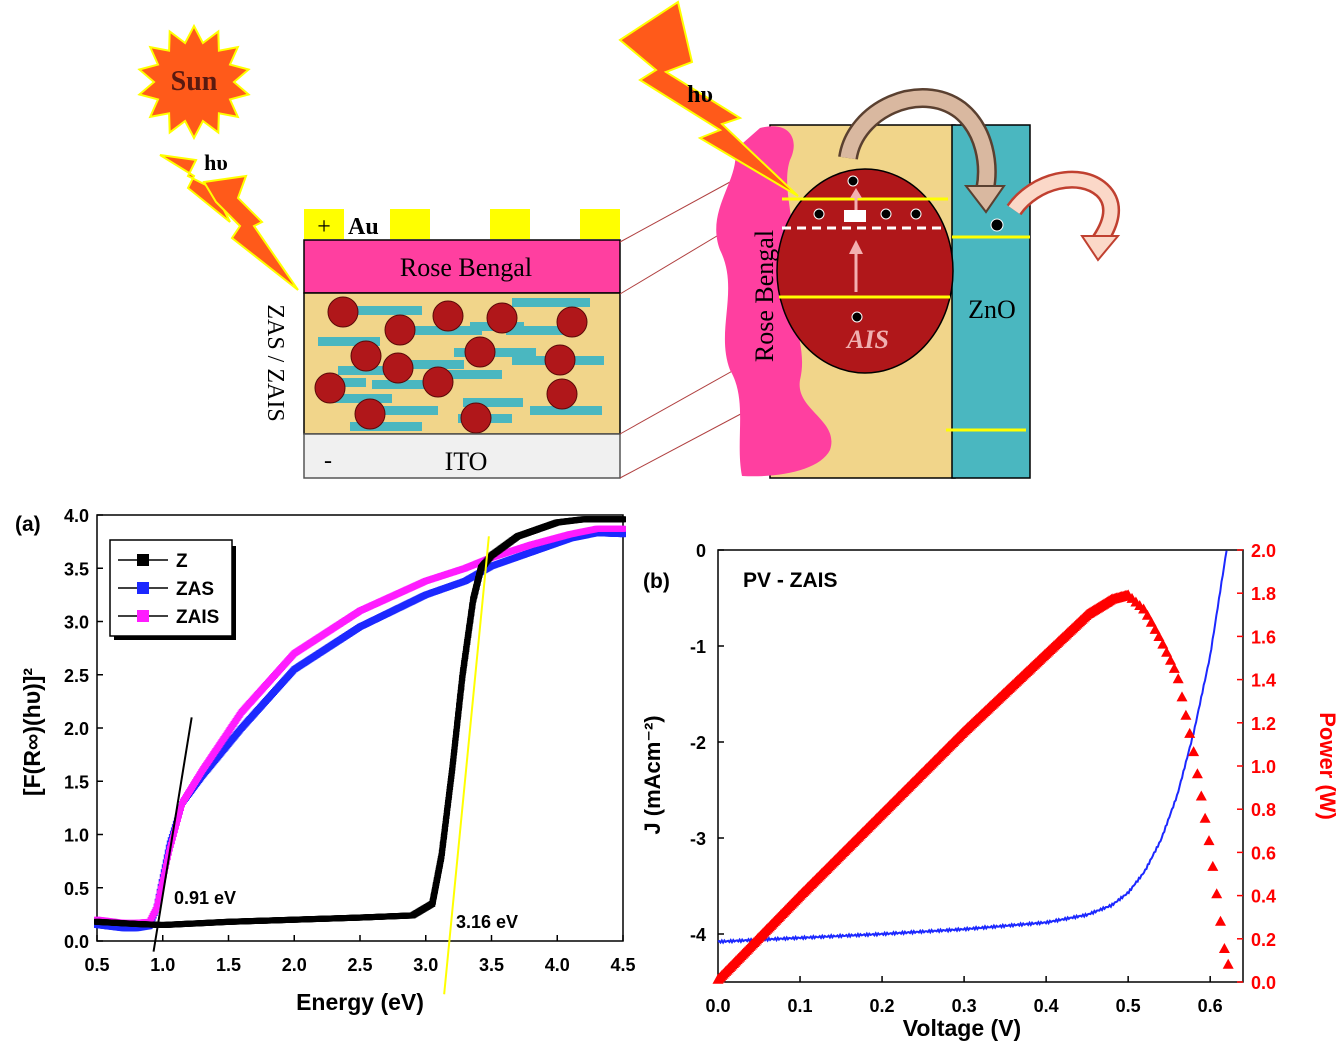 This screenshot has height=1042, width=1344. What do you see at coordinates (973, 786) in the screenshot?
I see `power-series` at bounding box center [973, 786].